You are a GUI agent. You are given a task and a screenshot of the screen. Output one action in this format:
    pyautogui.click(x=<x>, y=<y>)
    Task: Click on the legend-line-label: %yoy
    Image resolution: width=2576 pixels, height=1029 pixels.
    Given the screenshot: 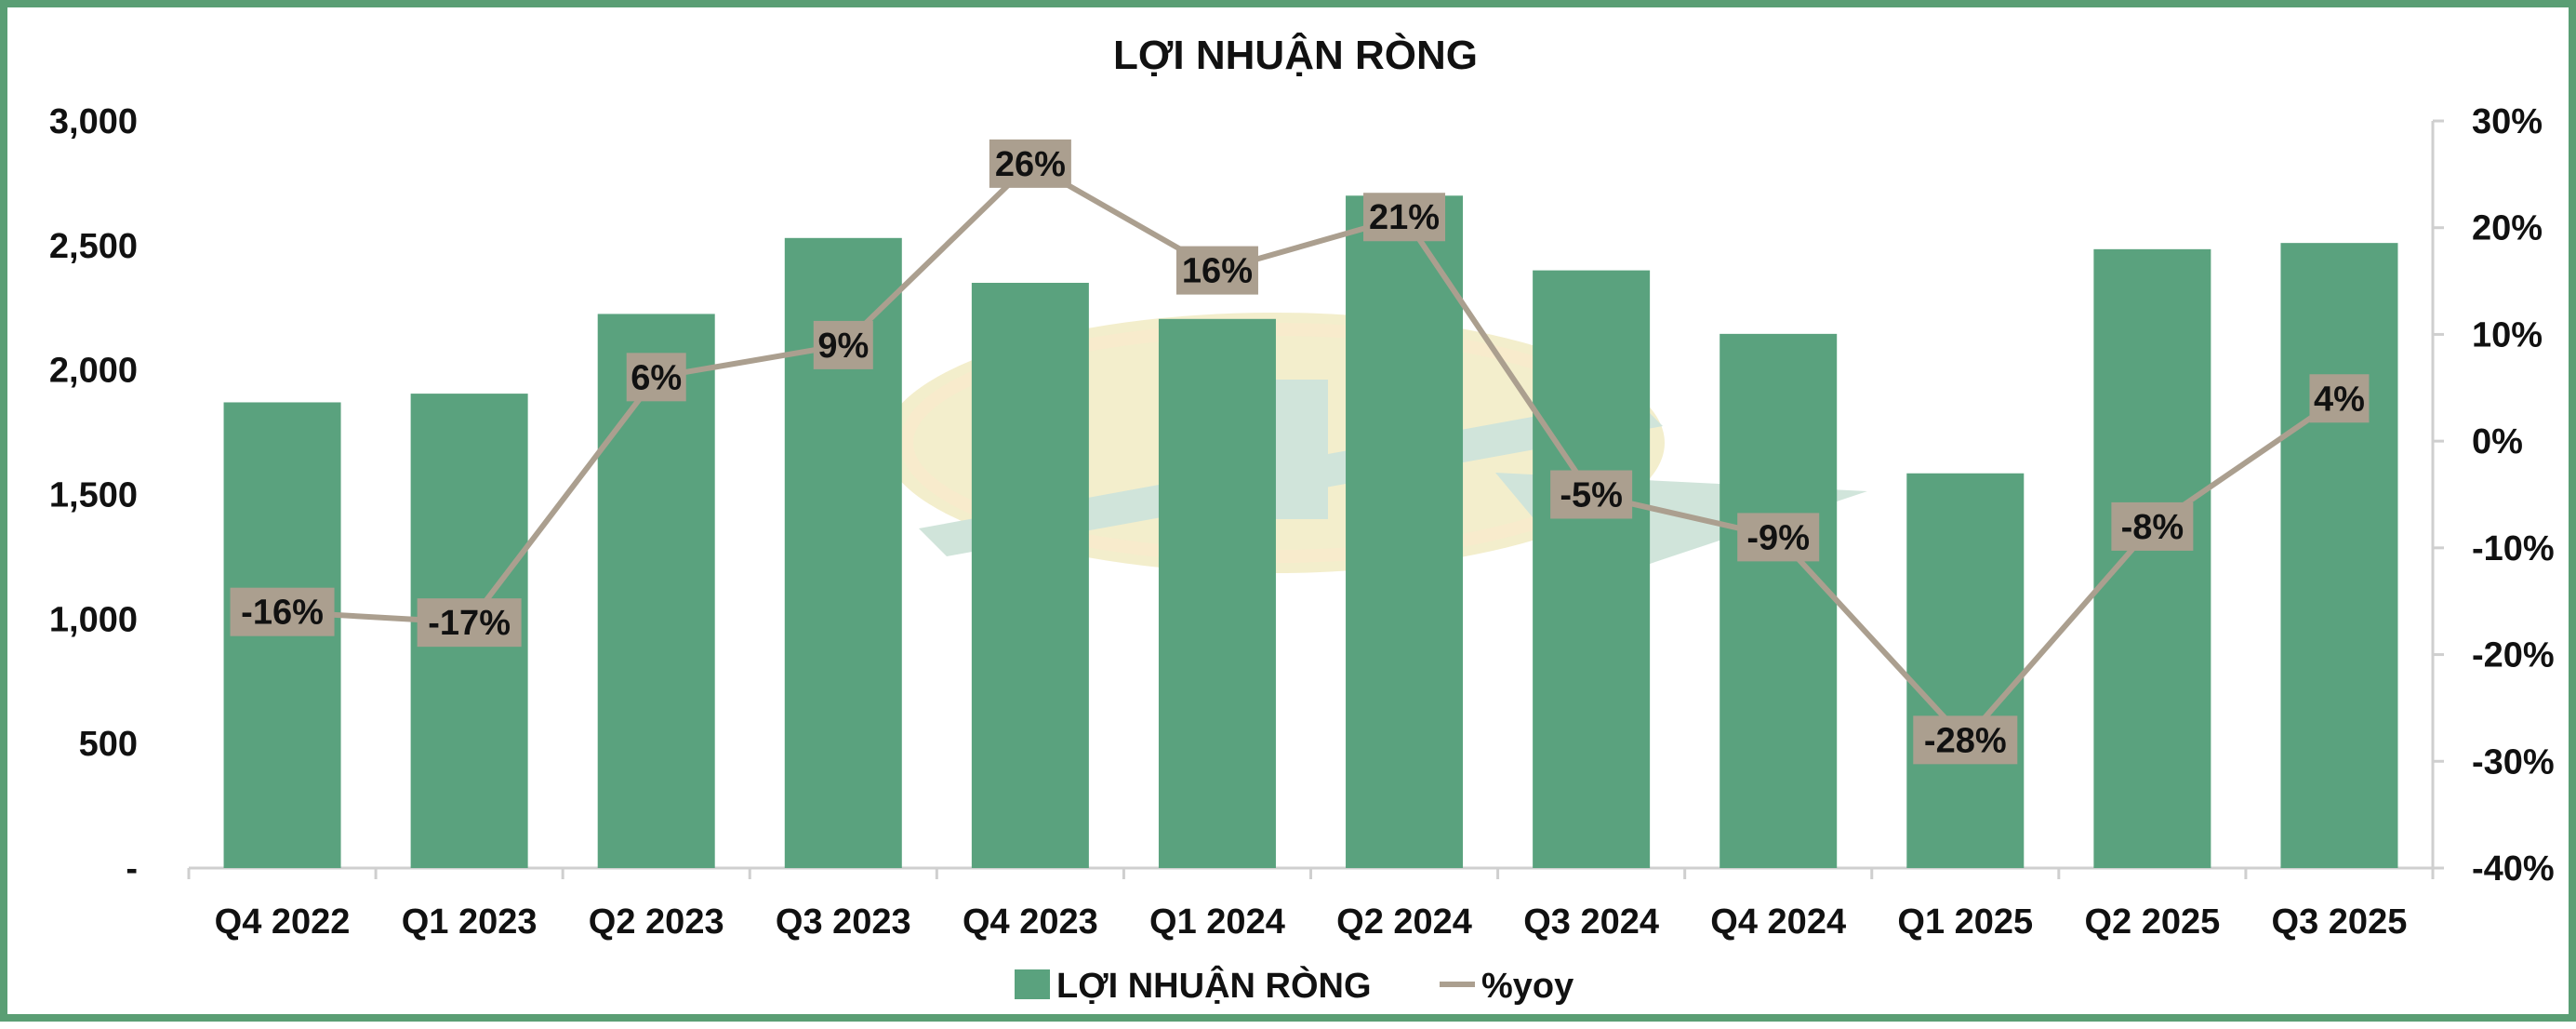 What is the action you would take?
    pyautogui.click(x=1527, y=987)
    